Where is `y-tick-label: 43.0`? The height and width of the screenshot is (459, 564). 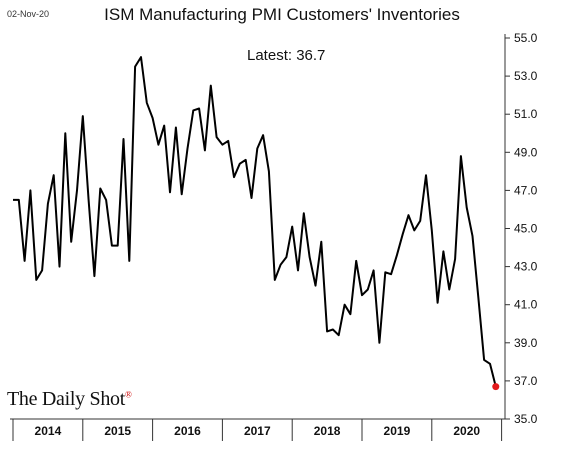 y-tick-label: 43.0 is located at coordinates (526, 267).